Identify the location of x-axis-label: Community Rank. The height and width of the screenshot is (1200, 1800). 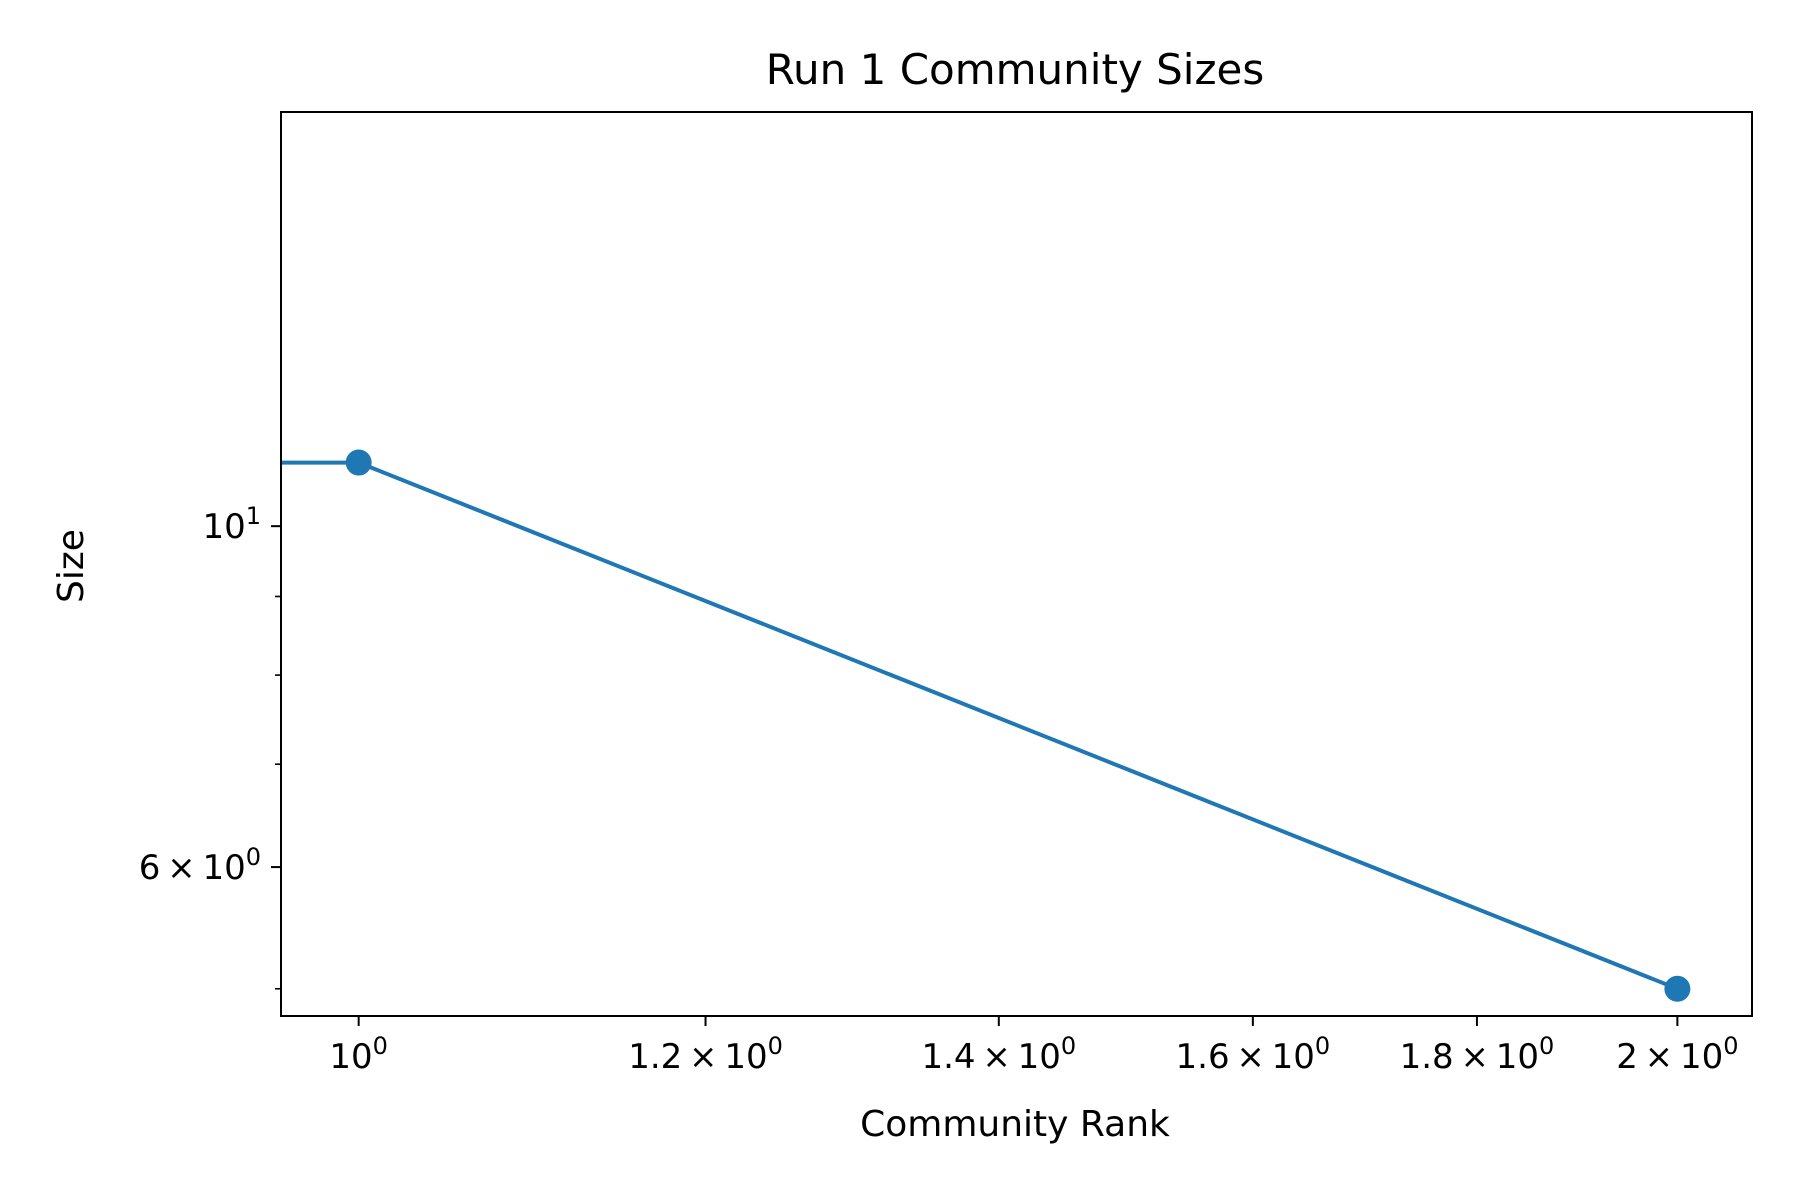
(1015, 1124).